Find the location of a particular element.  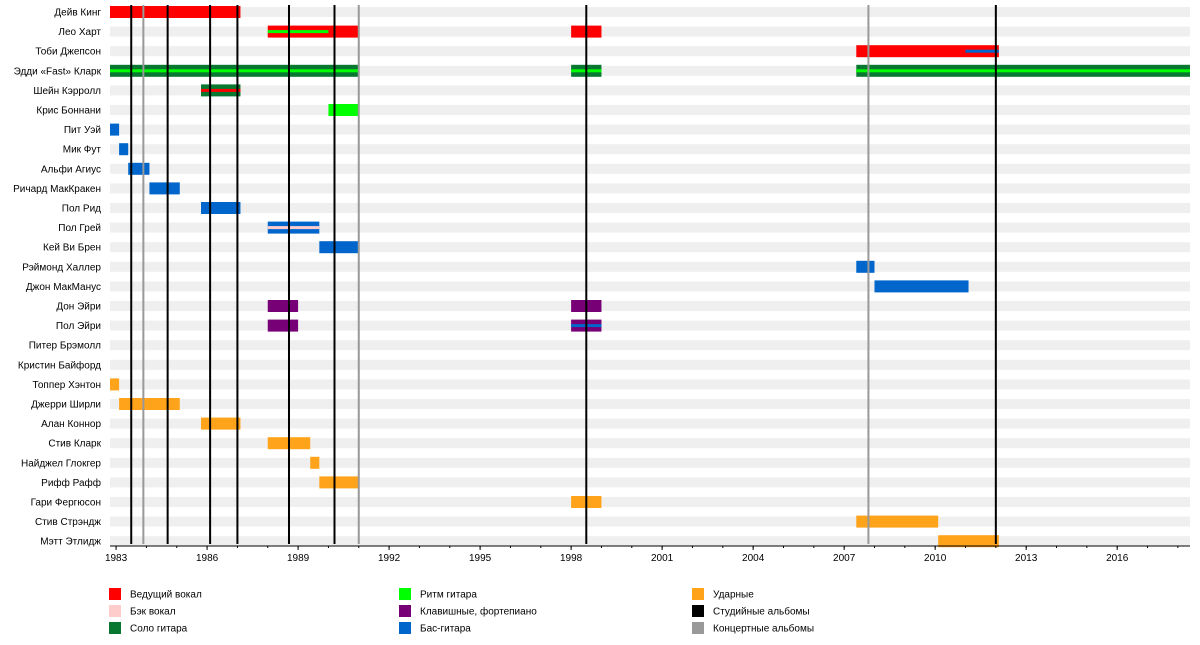

member-label: Мэтт Этлидж is located at coordinates (70, 542).